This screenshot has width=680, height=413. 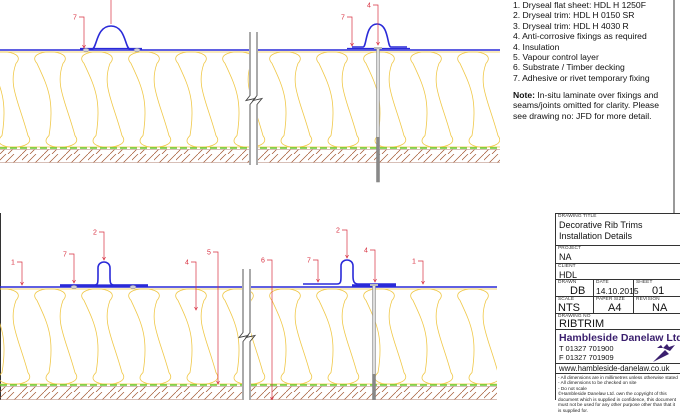 What do you see at coordinates (618, 255) in the screenshot?
I see `project-row: PROJECT NA` at bounding box center [618, 255].